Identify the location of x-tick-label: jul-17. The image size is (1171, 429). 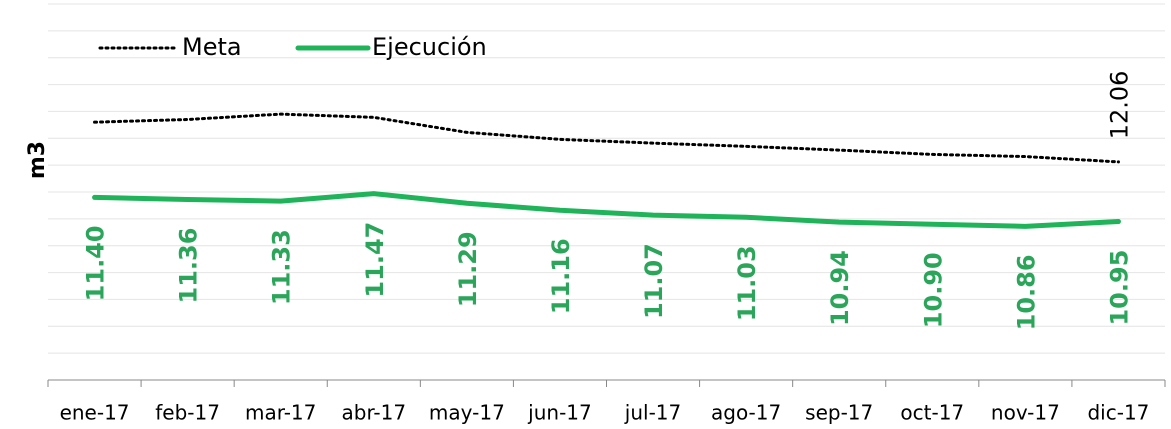
(652, 413).